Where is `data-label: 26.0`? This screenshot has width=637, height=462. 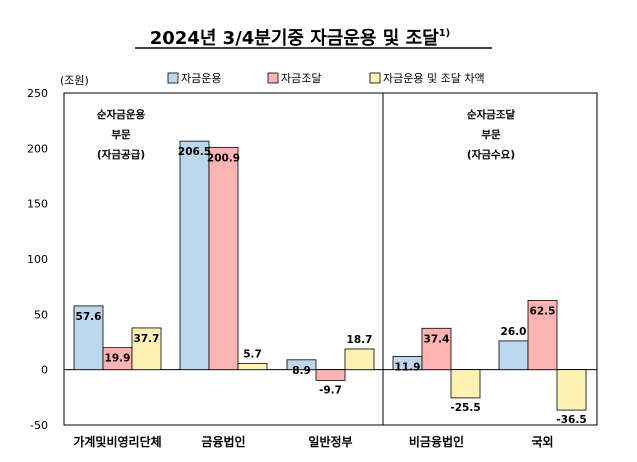
data-label: 26.0 is located at coordinates (514, 332).